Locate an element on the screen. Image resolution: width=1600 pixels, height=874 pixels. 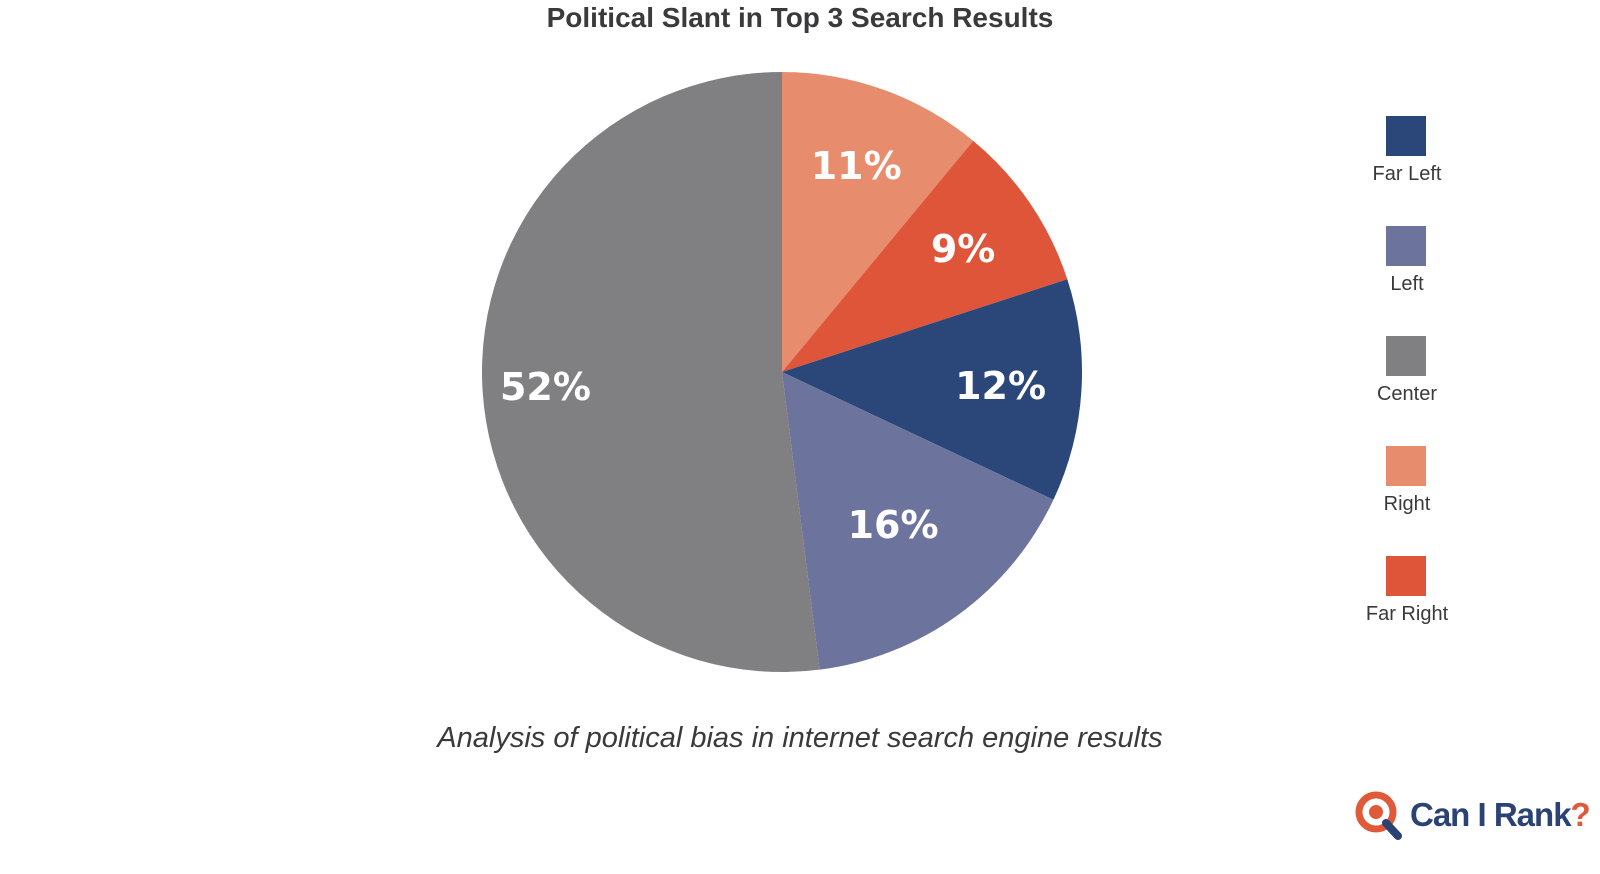
slice-label-left: 16% is located at coordinates (893, 525).